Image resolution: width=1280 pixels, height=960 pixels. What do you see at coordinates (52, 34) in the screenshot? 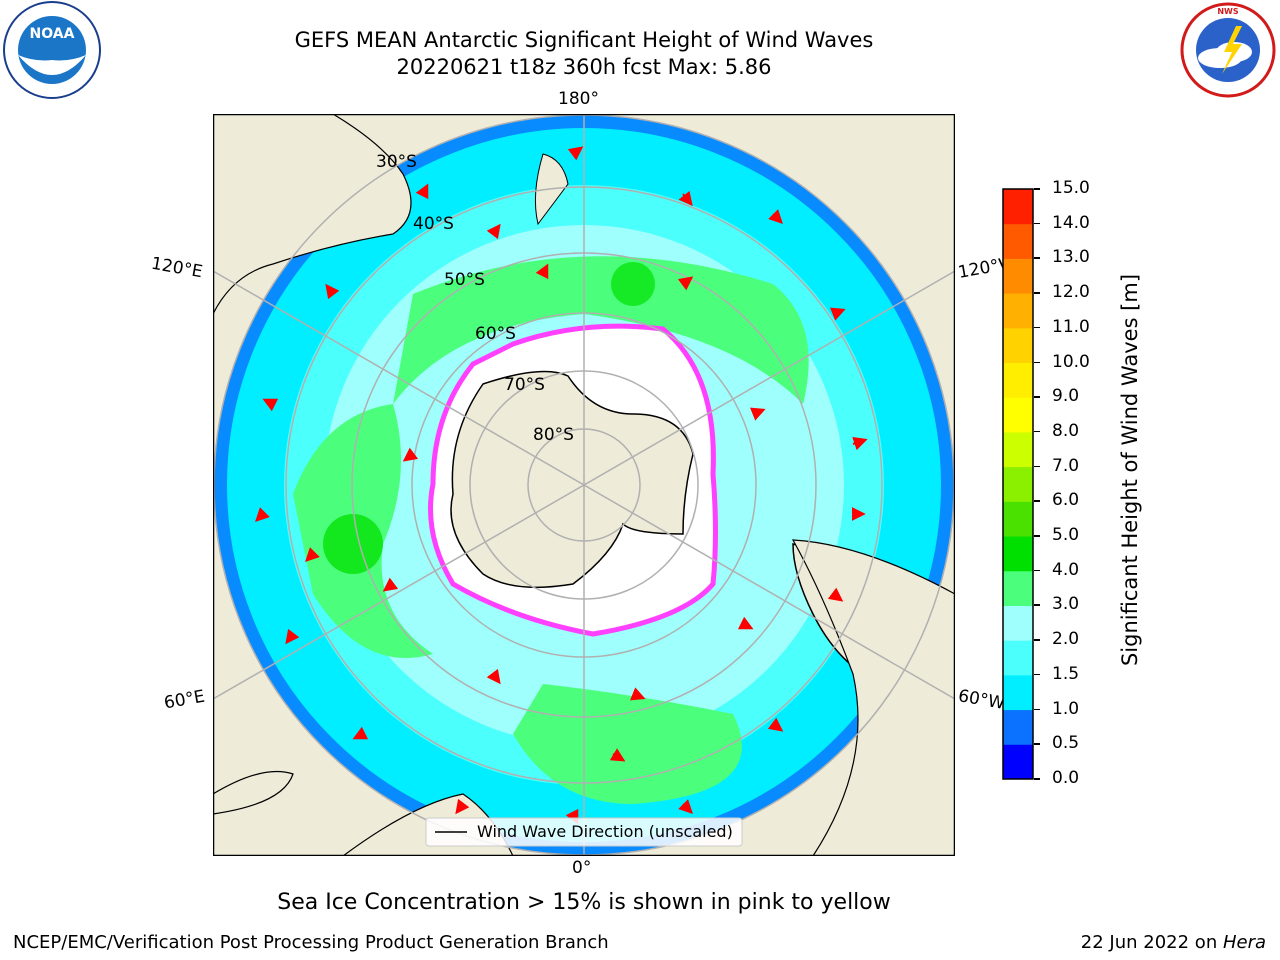
I see `noaa-logo-text: NOAA` at bounding box center [52, 34].